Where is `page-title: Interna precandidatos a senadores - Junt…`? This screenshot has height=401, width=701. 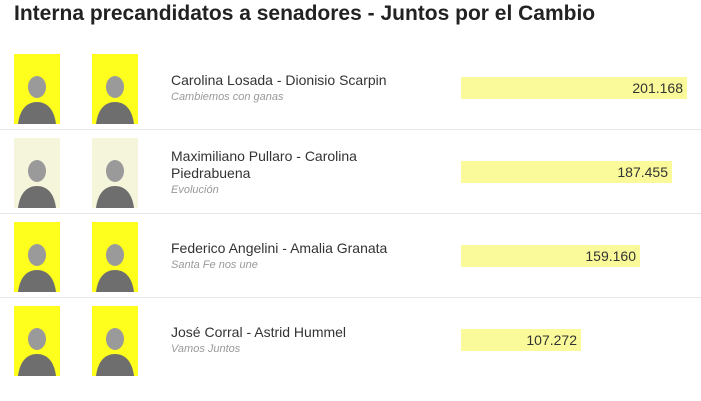
page-title: Interna precandidatos a senadores - Junt… is located at coordinates (305, 13).